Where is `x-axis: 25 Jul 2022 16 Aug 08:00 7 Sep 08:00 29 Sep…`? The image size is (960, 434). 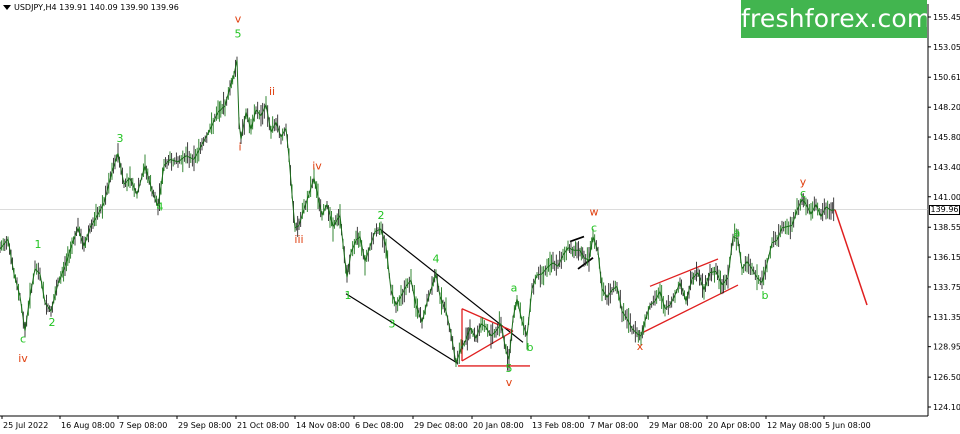
x-axis: 25 Jul 2022 16 Aug 08:00 7 Sep 08:00 29 Sep… is located at coordinates (436, 423).